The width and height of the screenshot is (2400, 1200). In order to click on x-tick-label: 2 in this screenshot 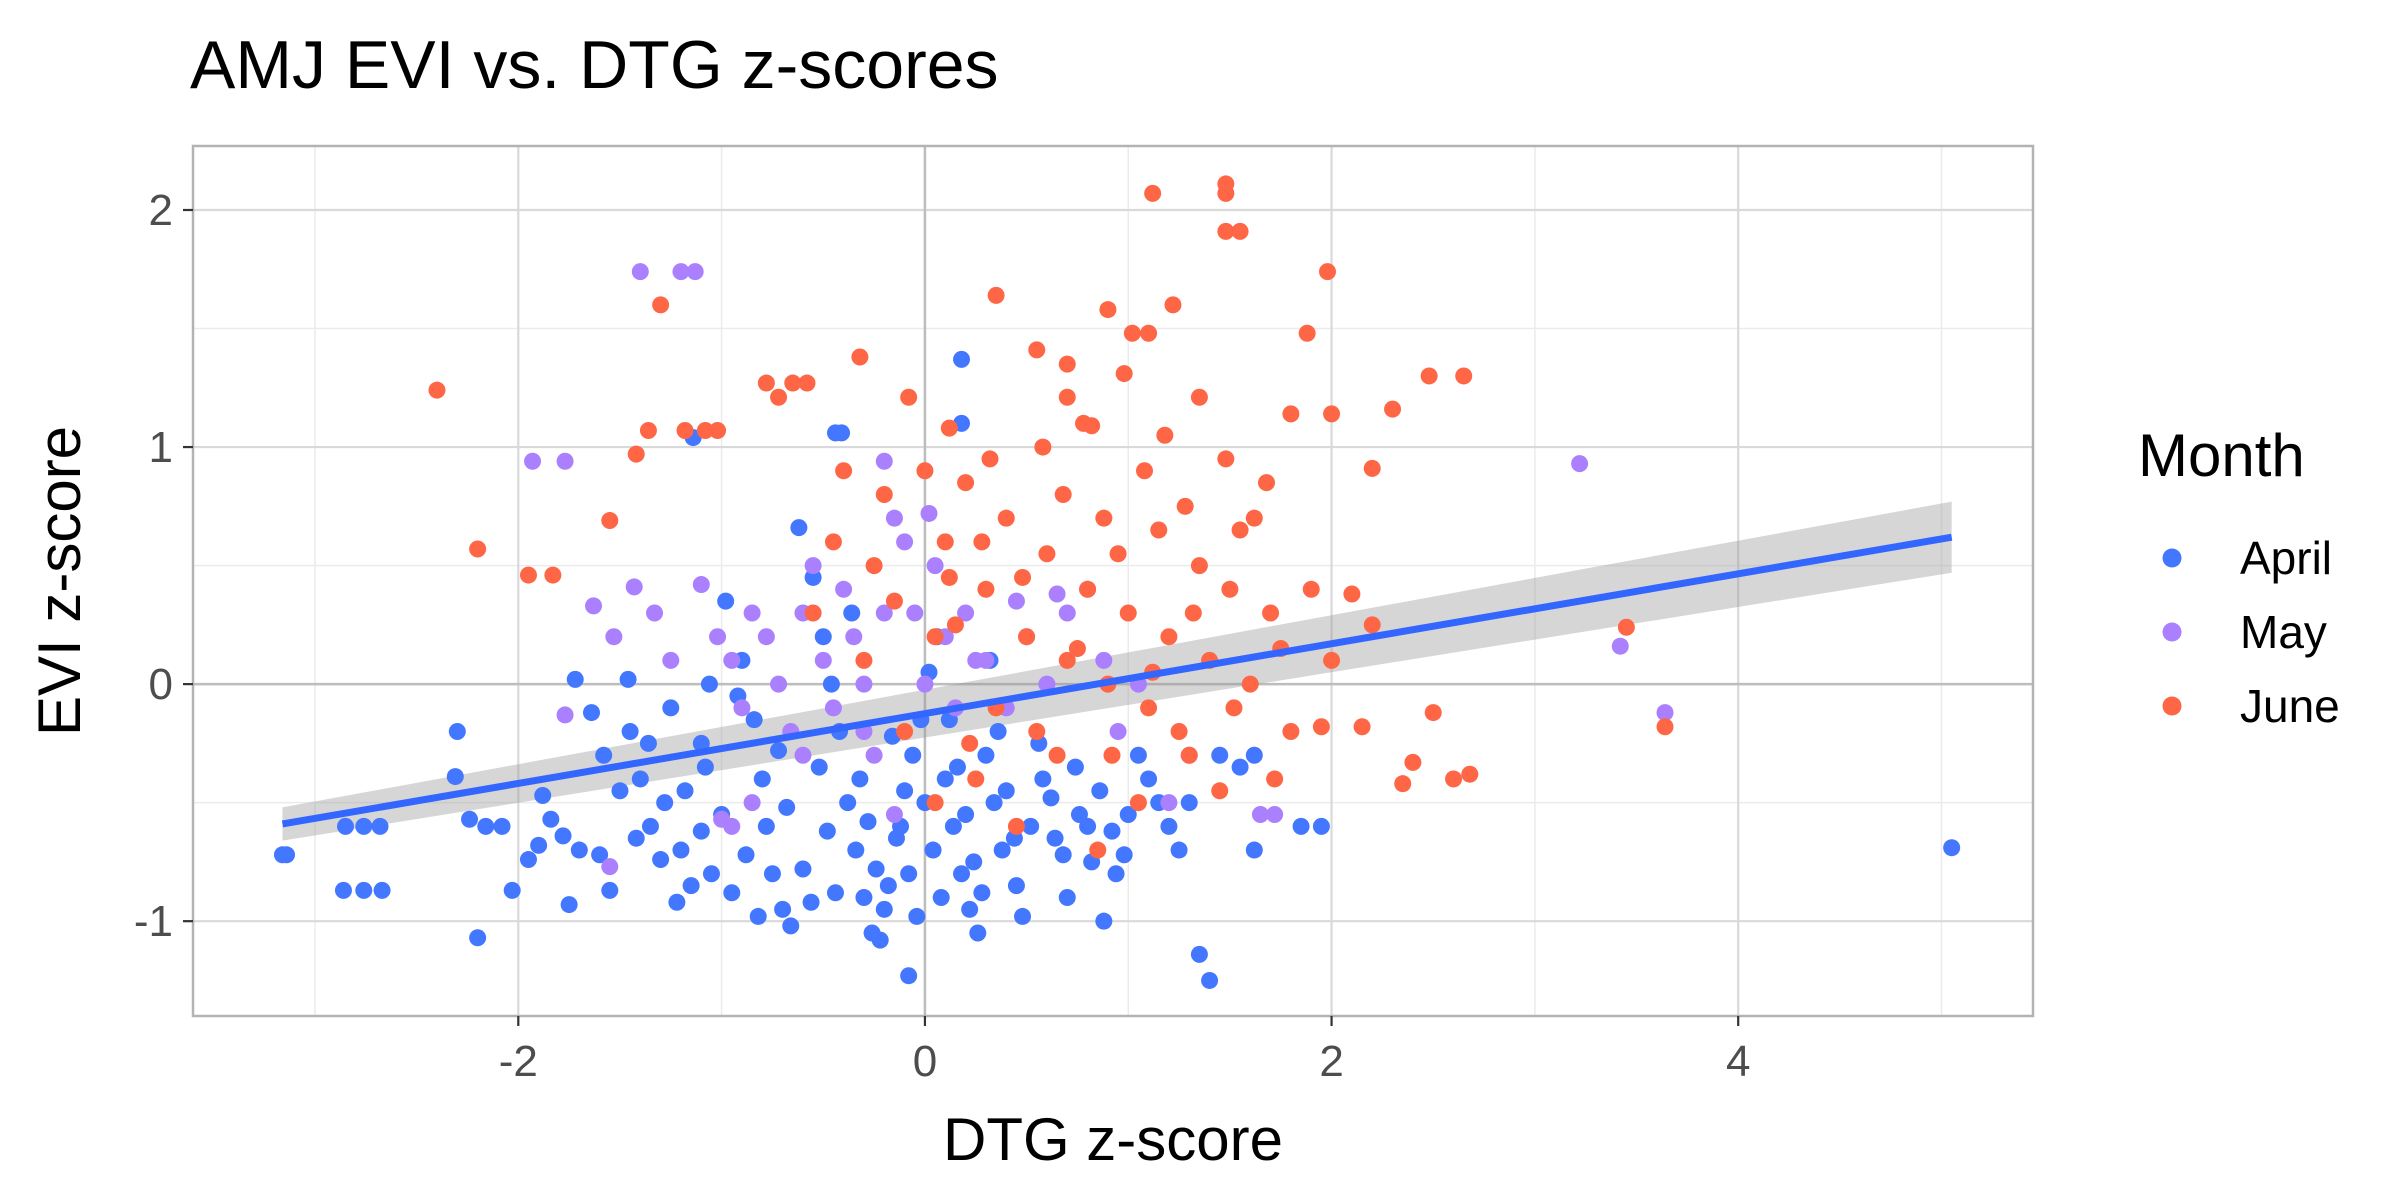, I will do `click(1331, 1061)`.